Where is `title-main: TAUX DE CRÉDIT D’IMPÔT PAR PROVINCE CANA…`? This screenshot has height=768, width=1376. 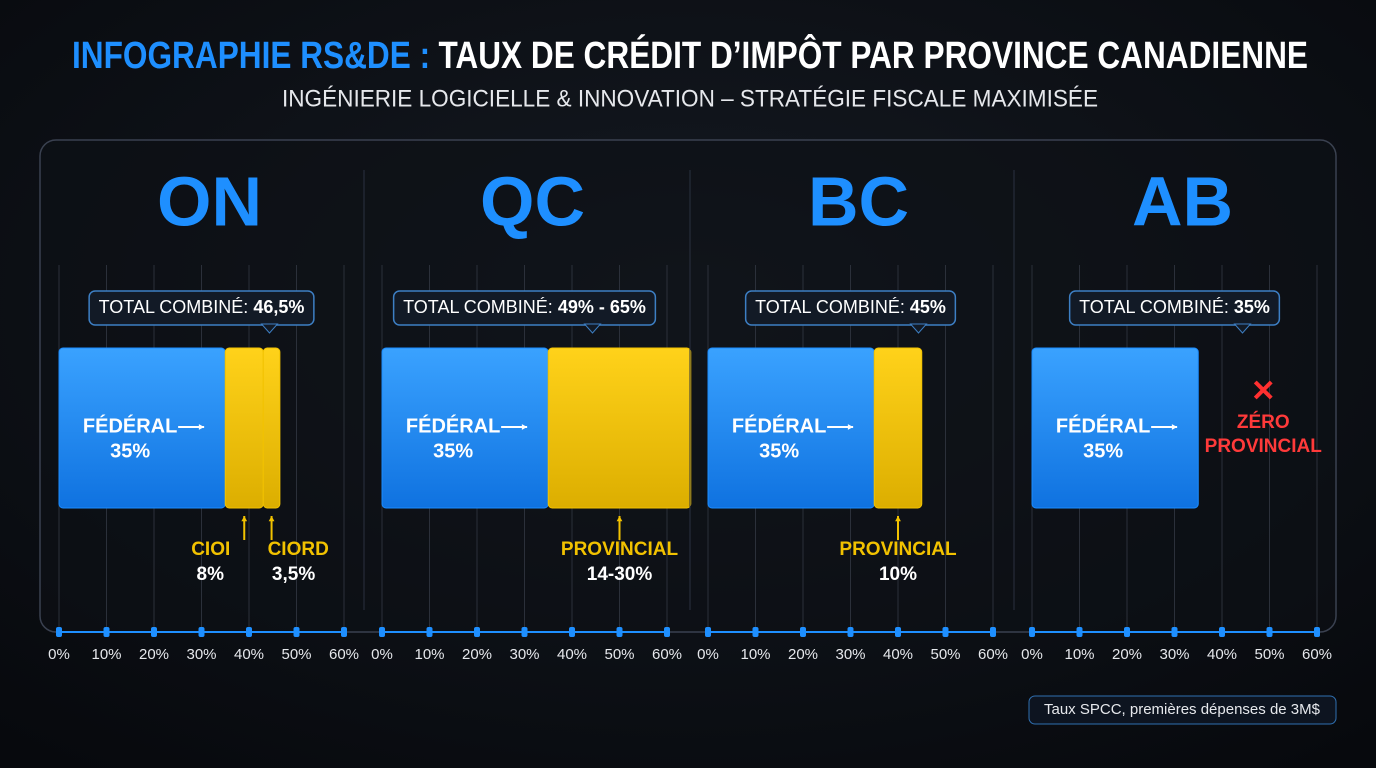
title-main: TAUX DE CRÉDIT D’IMPÔT PAR PROVINCE CANA… is located at coordinates (873, 54).